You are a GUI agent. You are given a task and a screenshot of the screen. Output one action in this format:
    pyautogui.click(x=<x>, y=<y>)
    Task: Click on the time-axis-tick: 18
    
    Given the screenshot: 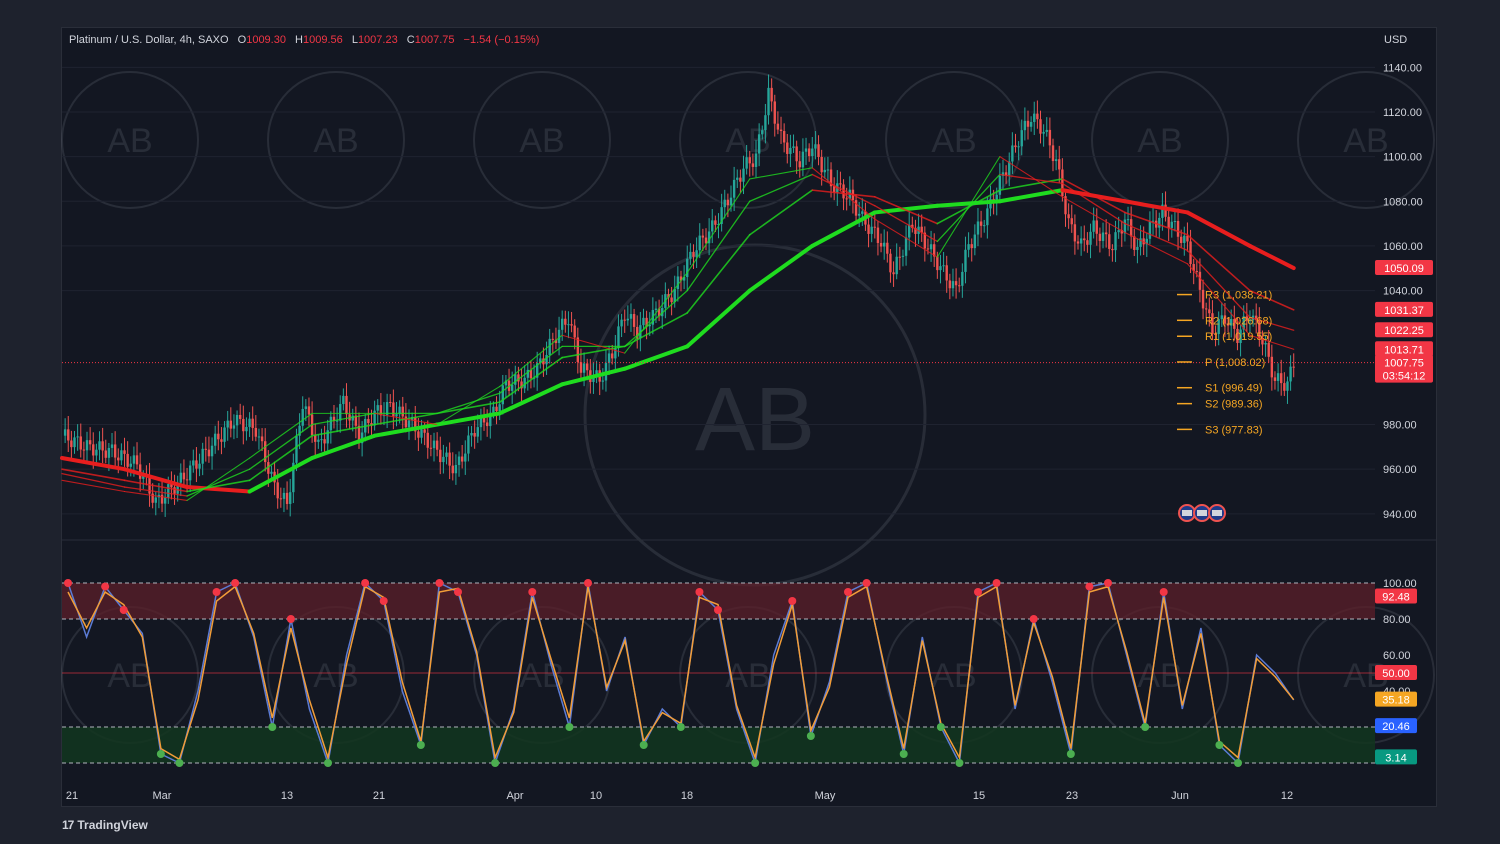 What is the action you would take?
    pyautogui.click(x=687, y=796)
    